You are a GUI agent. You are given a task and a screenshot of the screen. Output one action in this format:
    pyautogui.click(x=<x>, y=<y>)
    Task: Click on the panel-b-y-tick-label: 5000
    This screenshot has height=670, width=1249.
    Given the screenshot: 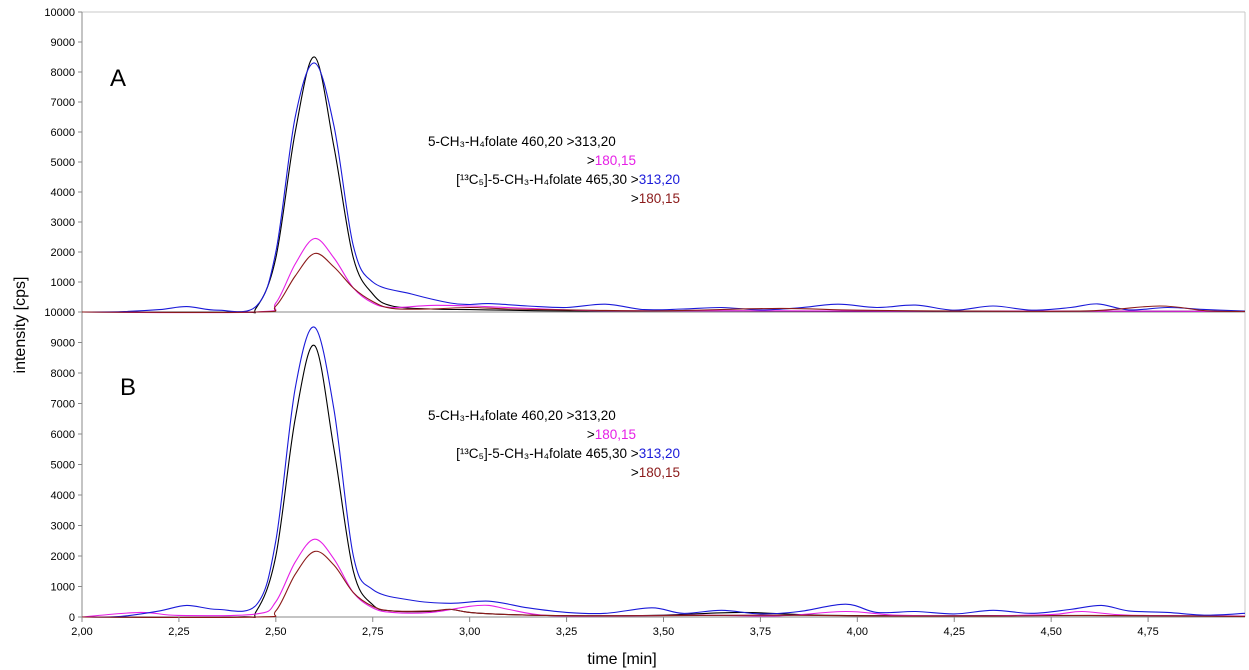 What is the action you would take?
    pyautogui.click(x=63, y=466)
    